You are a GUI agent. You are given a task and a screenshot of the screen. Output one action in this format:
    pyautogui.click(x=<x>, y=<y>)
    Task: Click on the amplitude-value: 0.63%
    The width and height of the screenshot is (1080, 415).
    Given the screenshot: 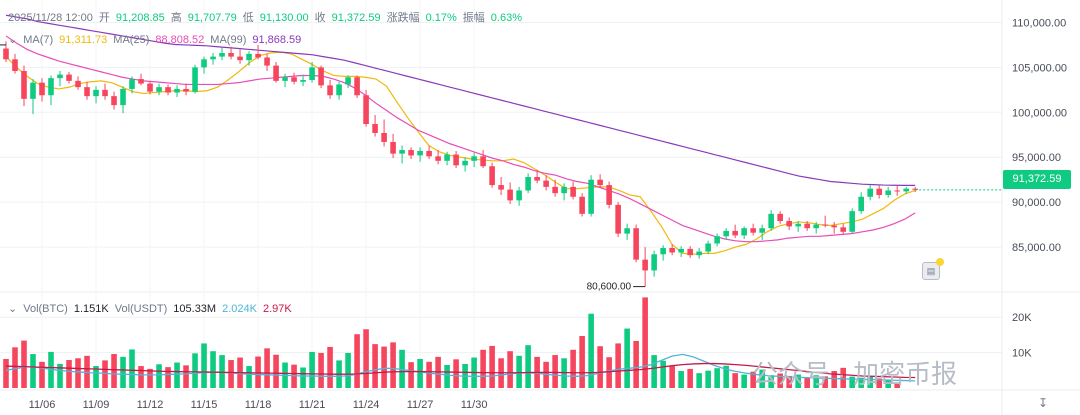 What is the action you would take?
    pyautogui.click(x=506, y=18)
    